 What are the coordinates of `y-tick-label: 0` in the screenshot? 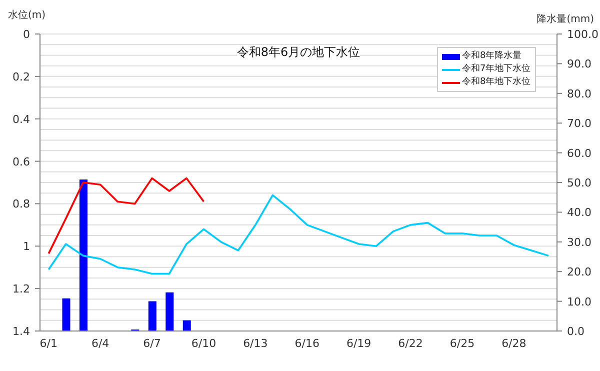 It's located at (26, 34).